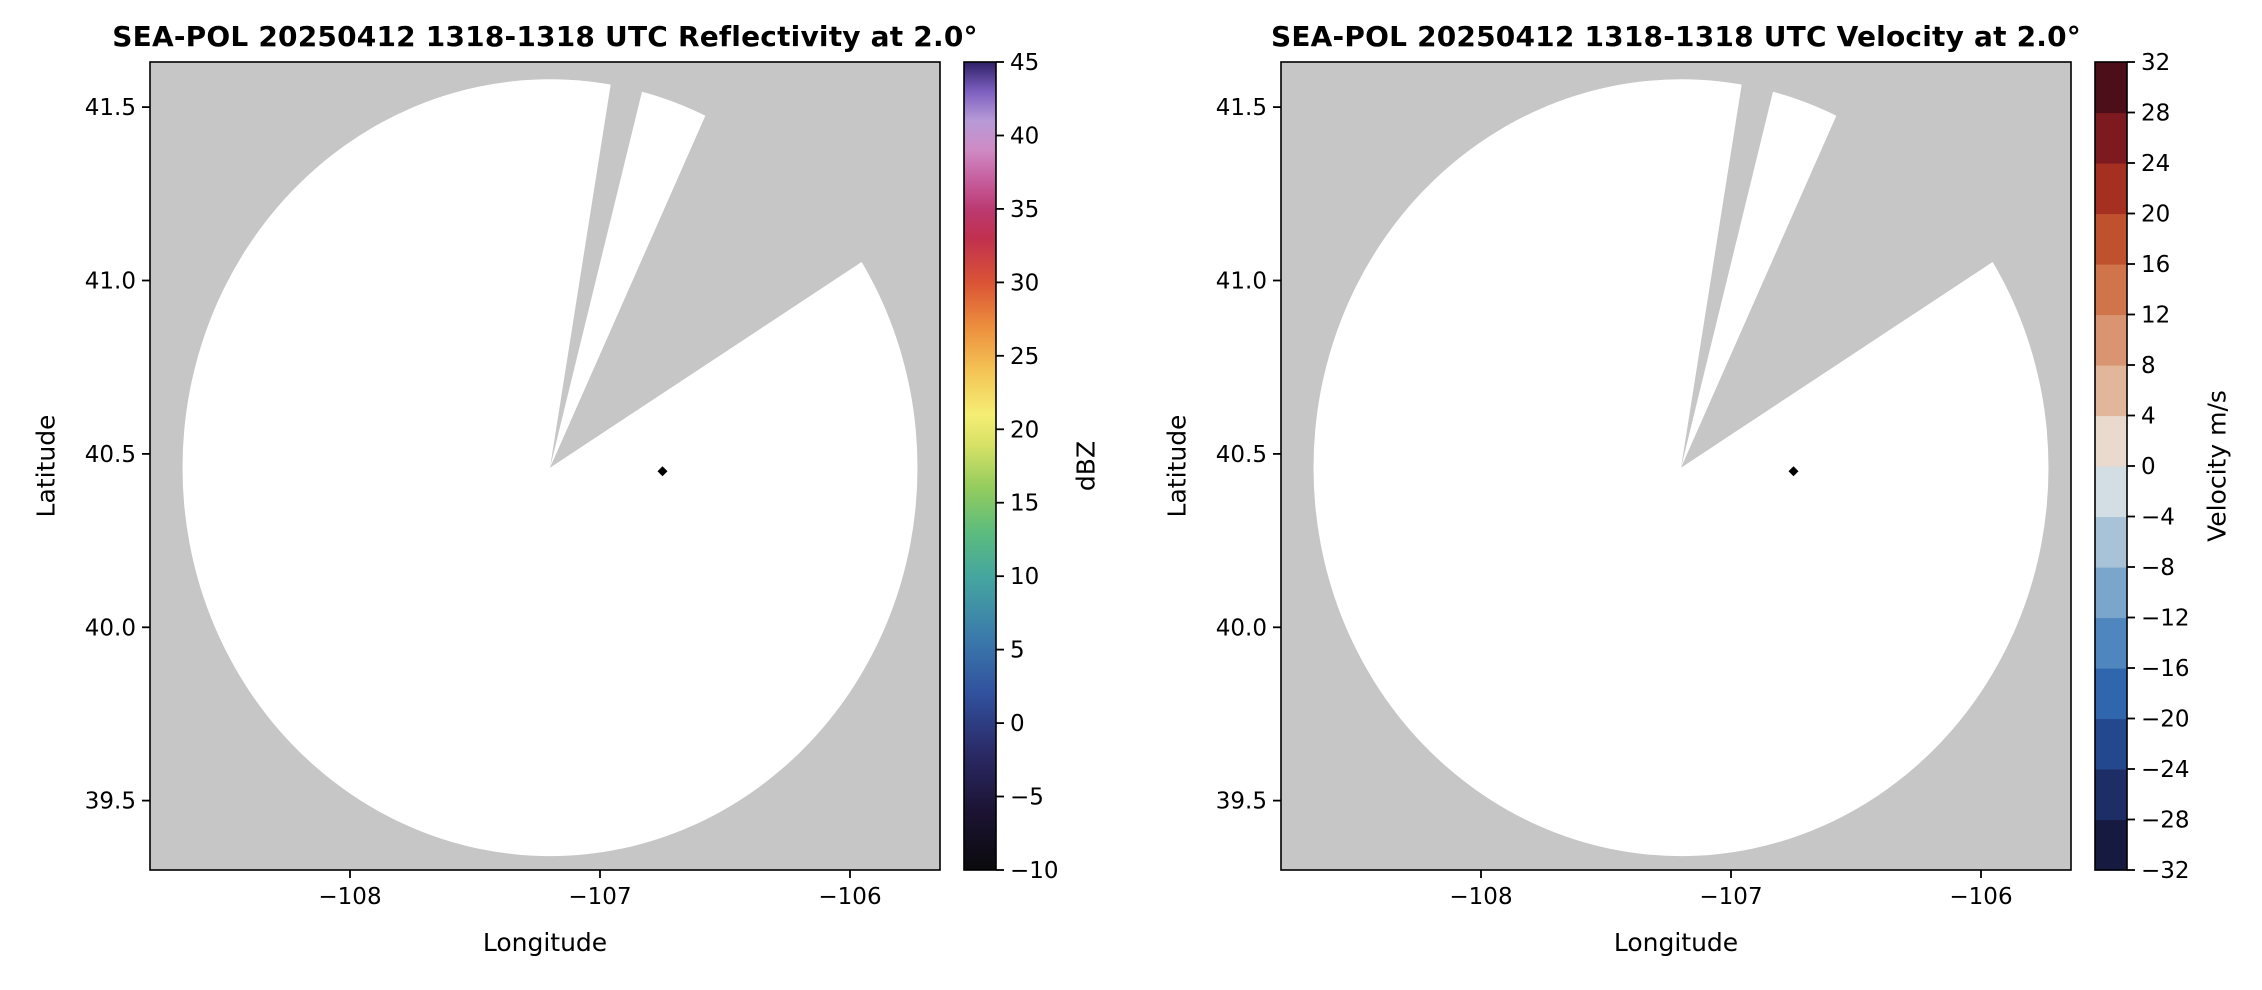 The image size is (2262, 990). I want to click on colorbar-tick-label: 16, so click(2155, 265).